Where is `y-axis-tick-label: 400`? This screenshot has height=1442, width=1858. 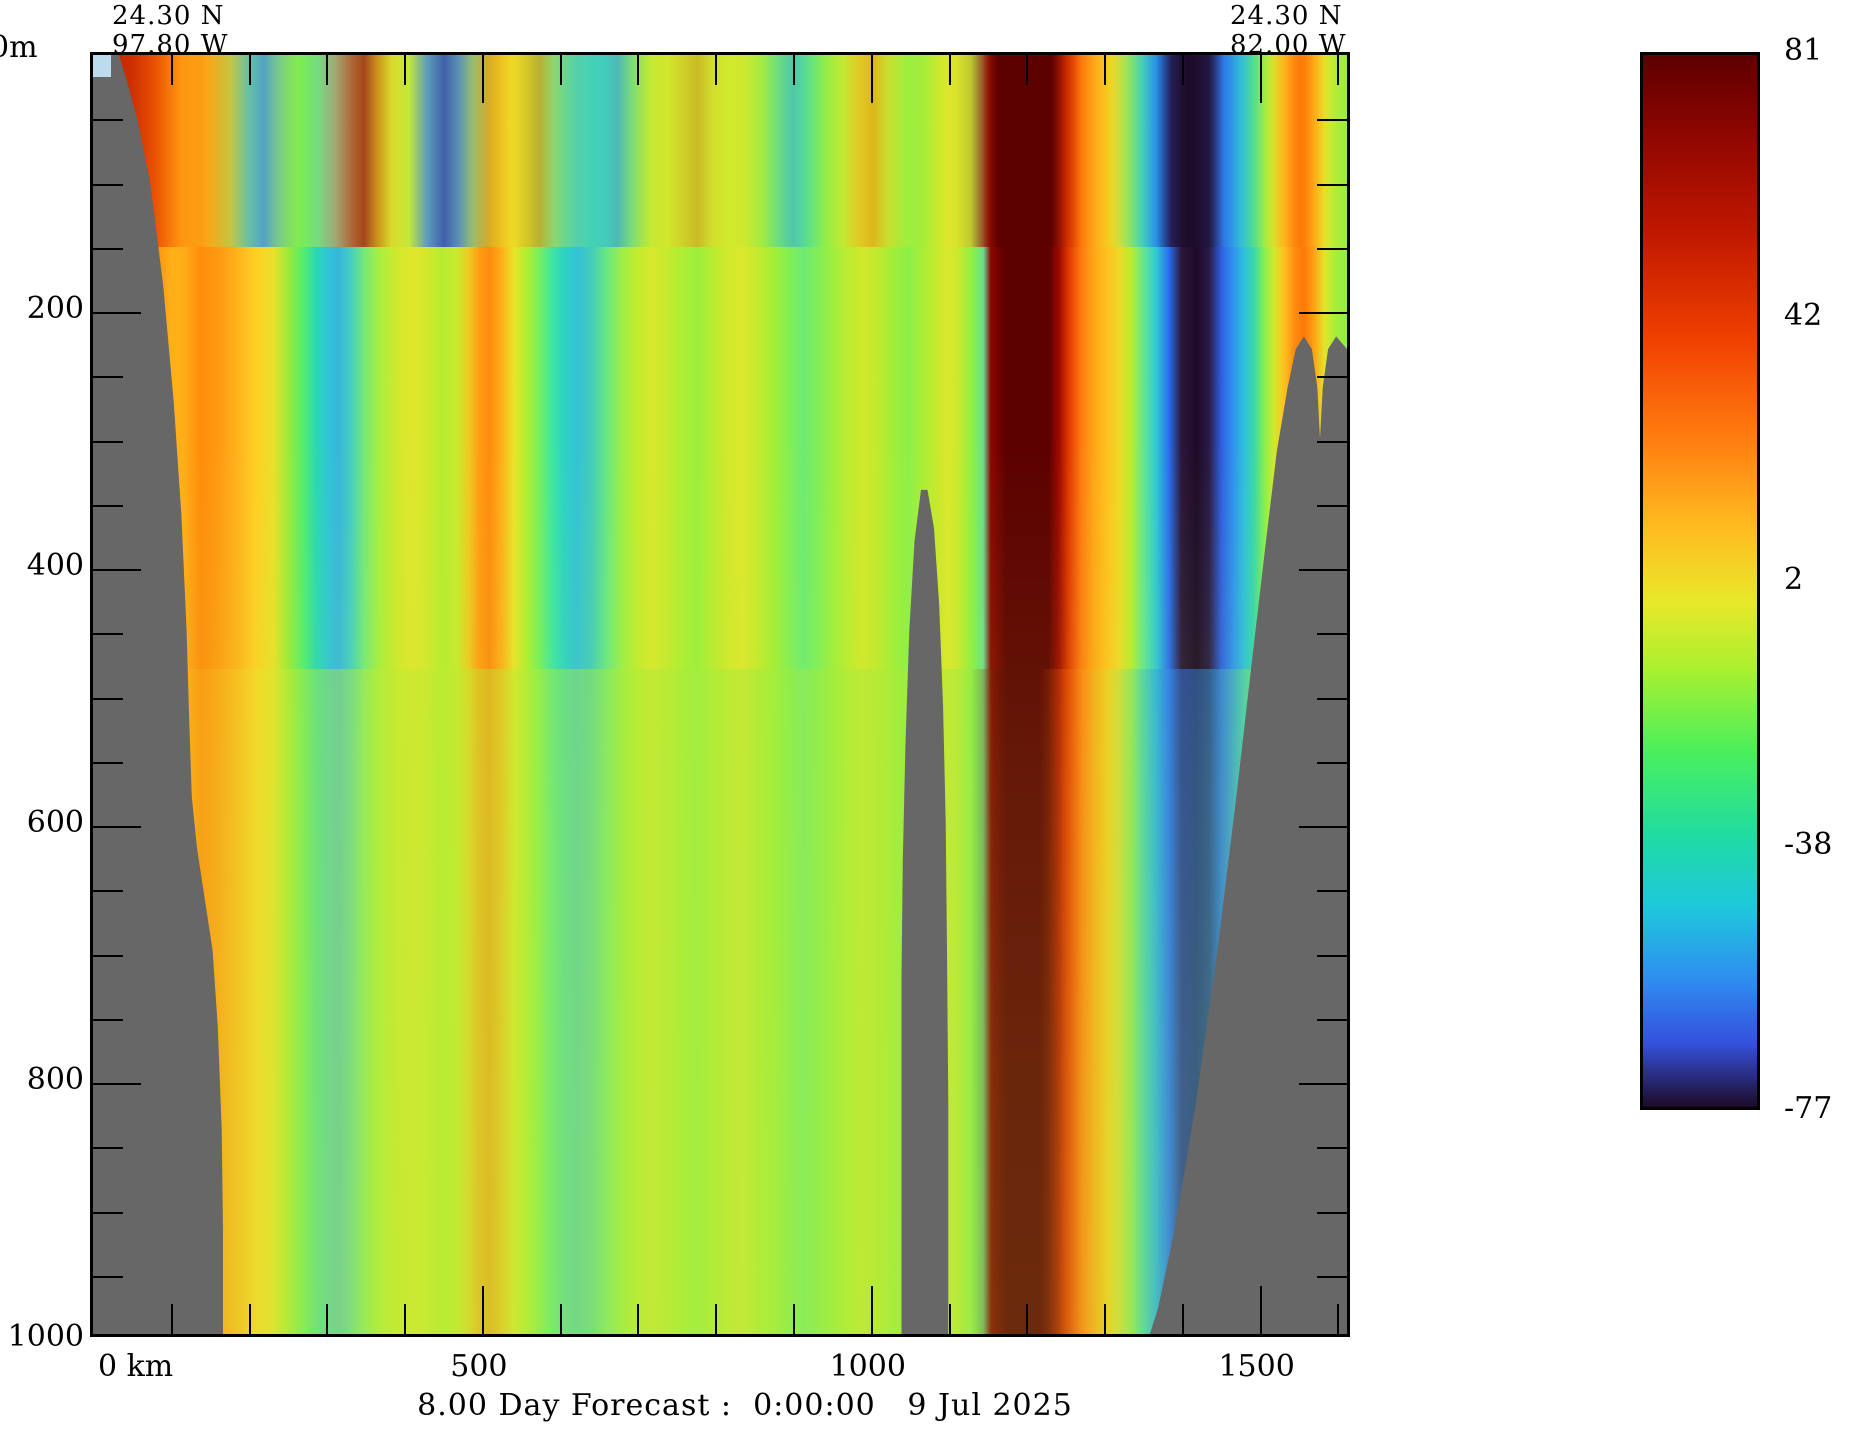
y-axis-tick-label: 400 is located at coordinates (55, 565).